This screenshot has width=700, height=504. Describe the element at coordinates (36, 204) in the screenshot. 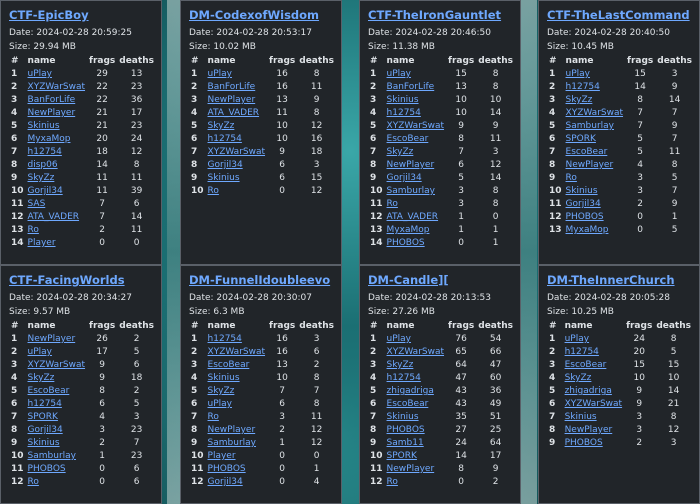

I see `player-link: SAS` at that location.